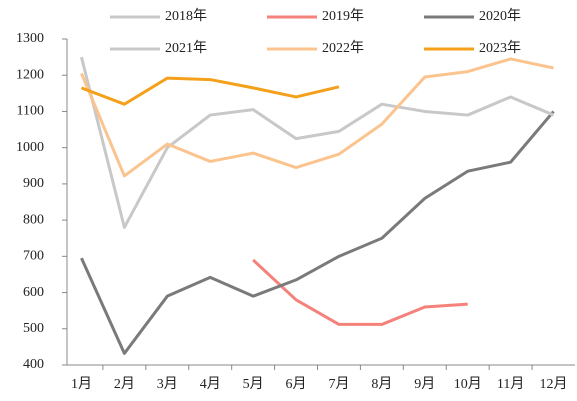 The image size is (577, 401). I want to click on legend-label: 2022年, so click(343, 48).